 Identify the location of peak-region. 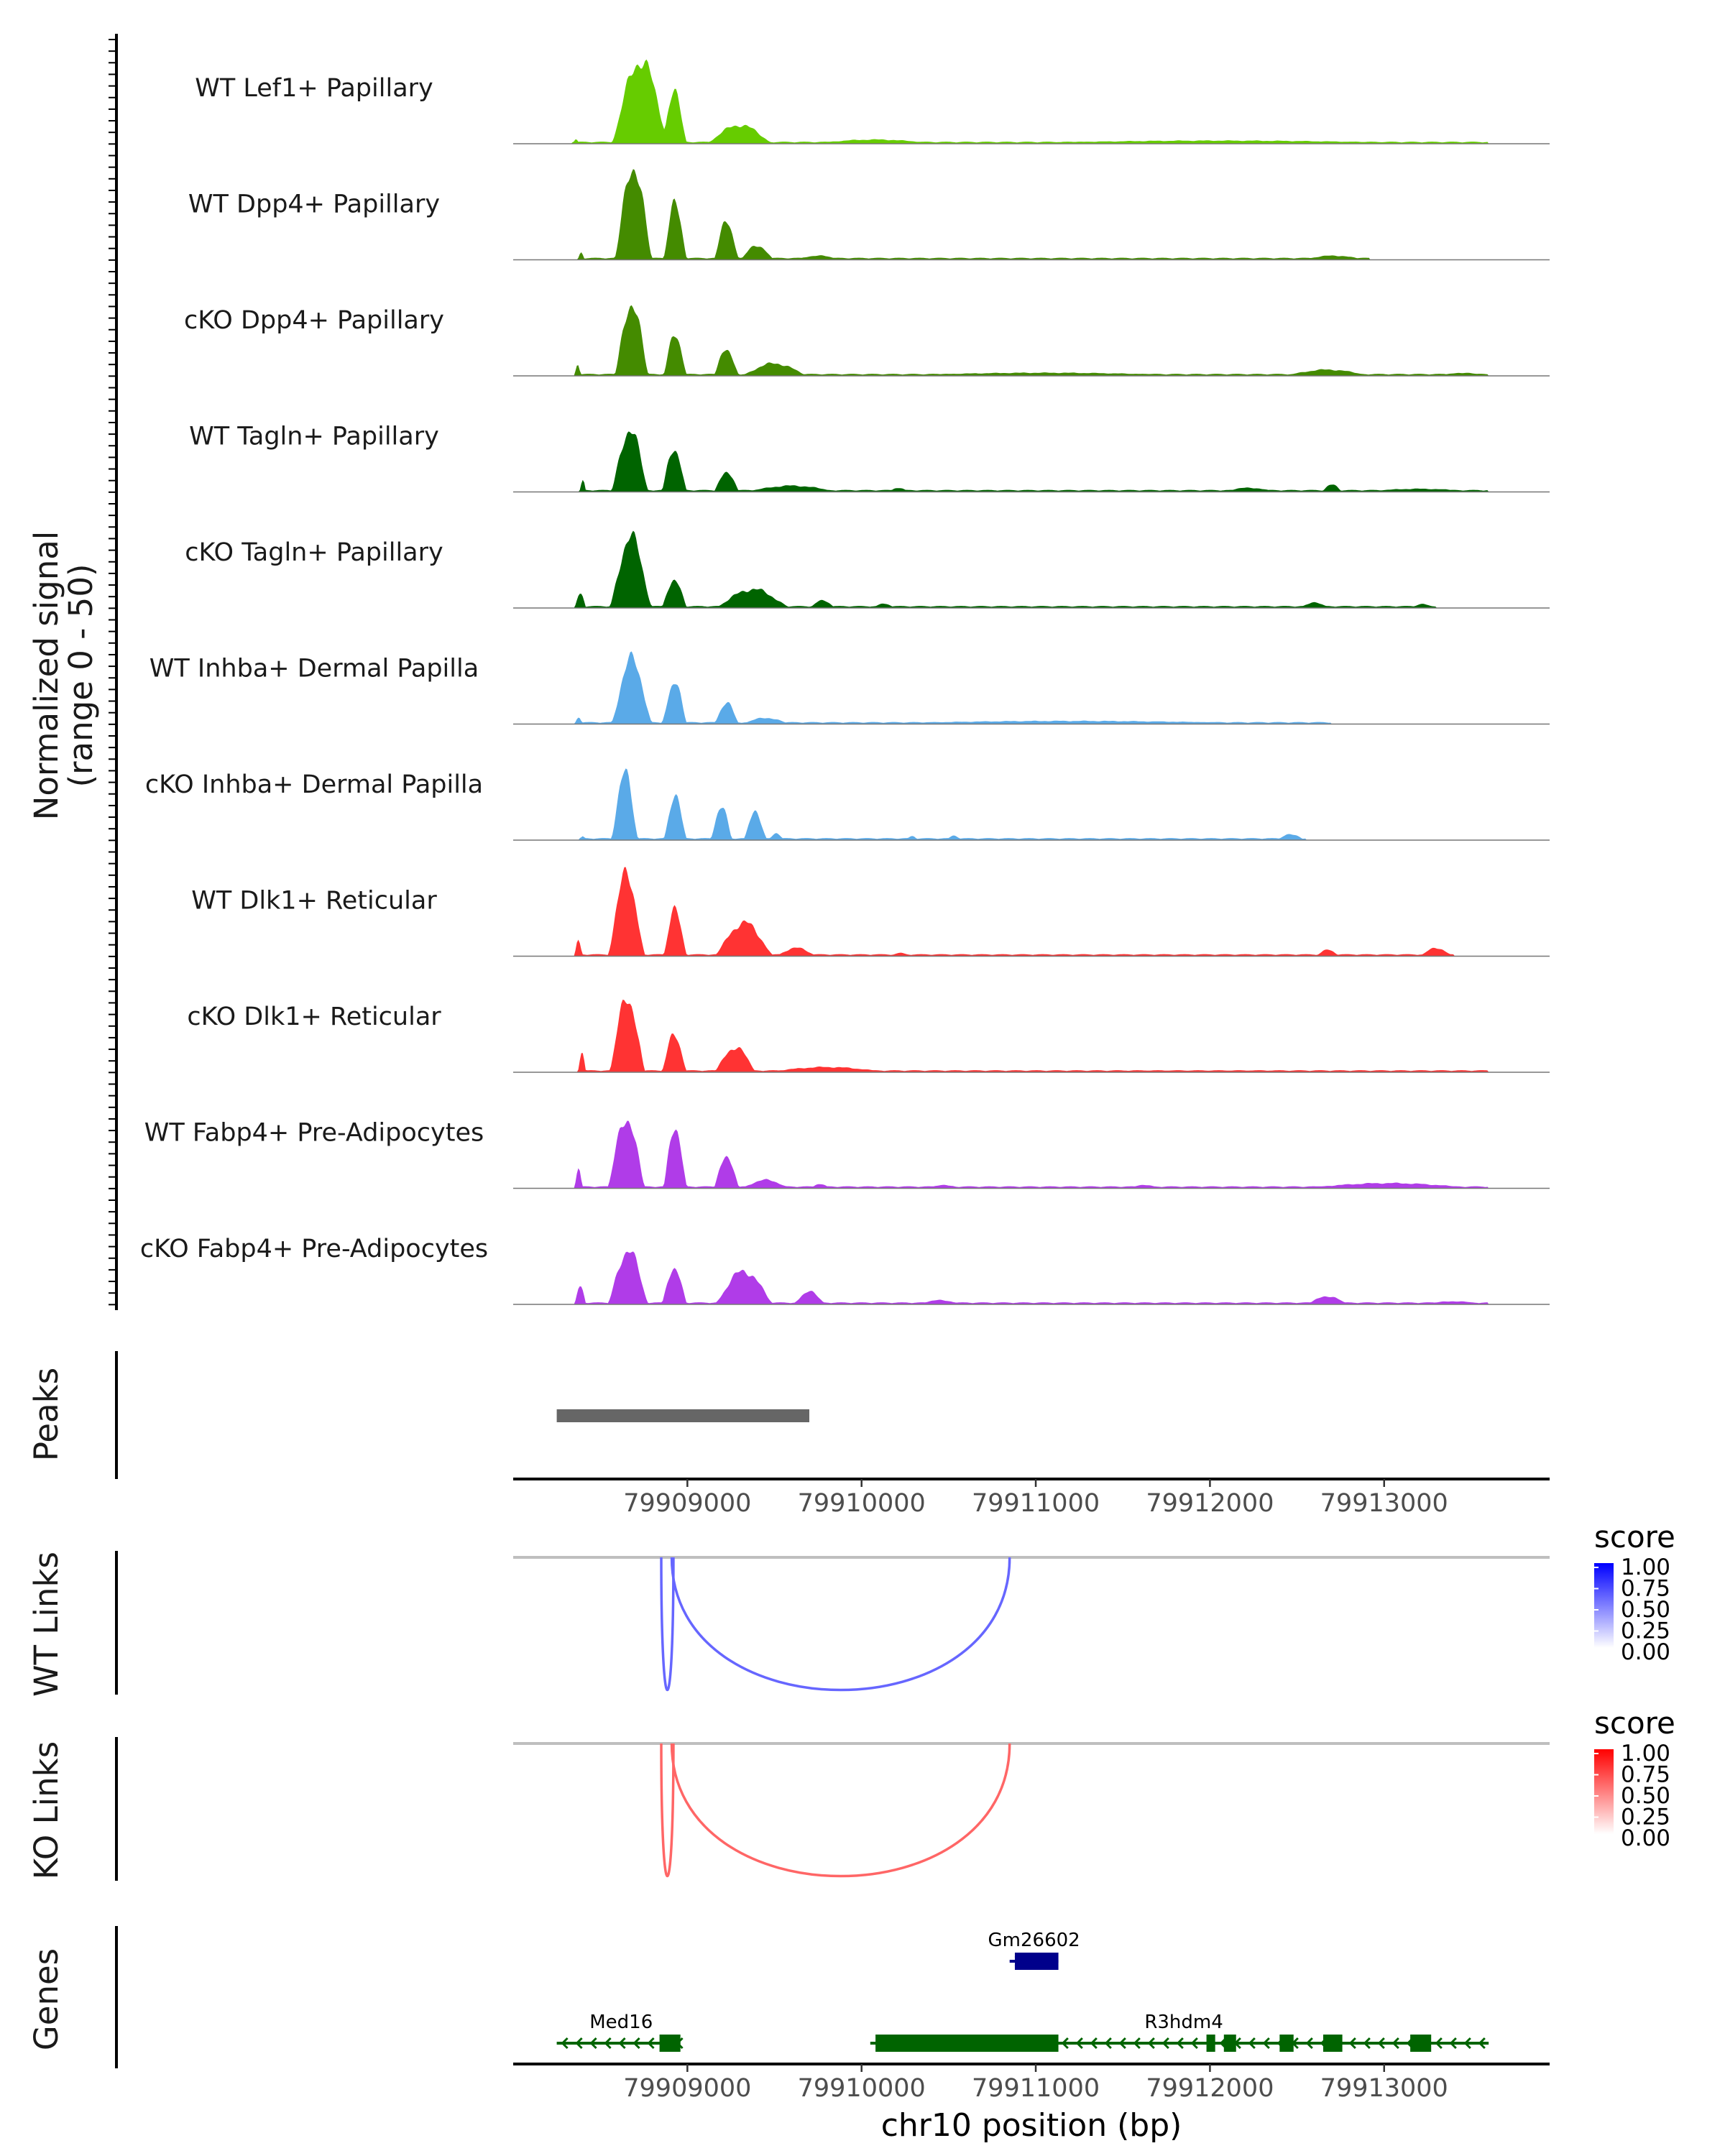
(682, 1415).